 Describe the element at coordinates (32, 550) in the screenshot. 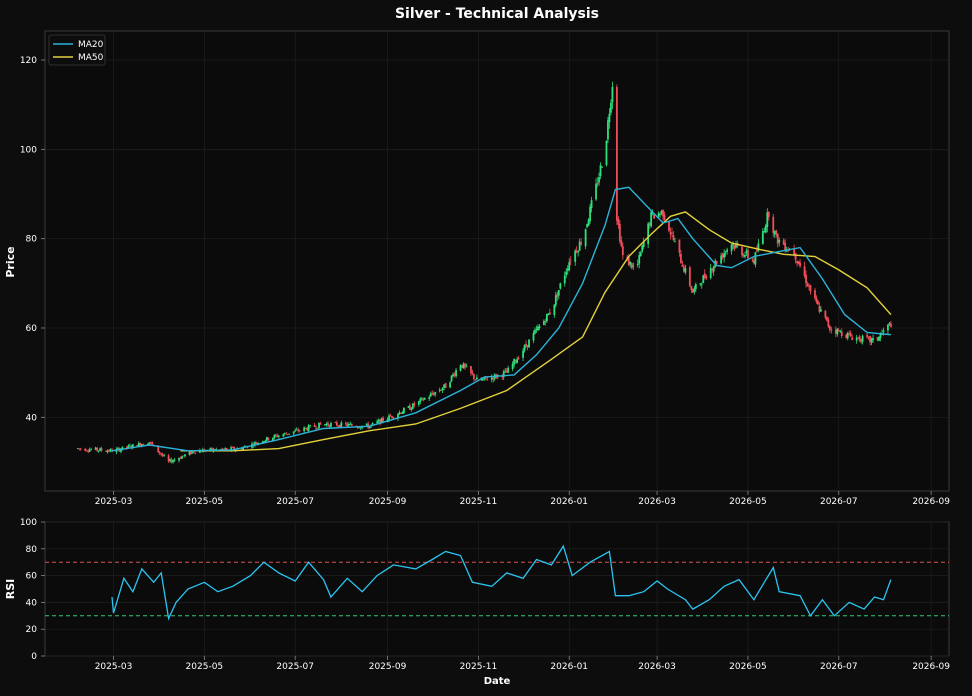

I see `y-tick-label: 80` at that location.